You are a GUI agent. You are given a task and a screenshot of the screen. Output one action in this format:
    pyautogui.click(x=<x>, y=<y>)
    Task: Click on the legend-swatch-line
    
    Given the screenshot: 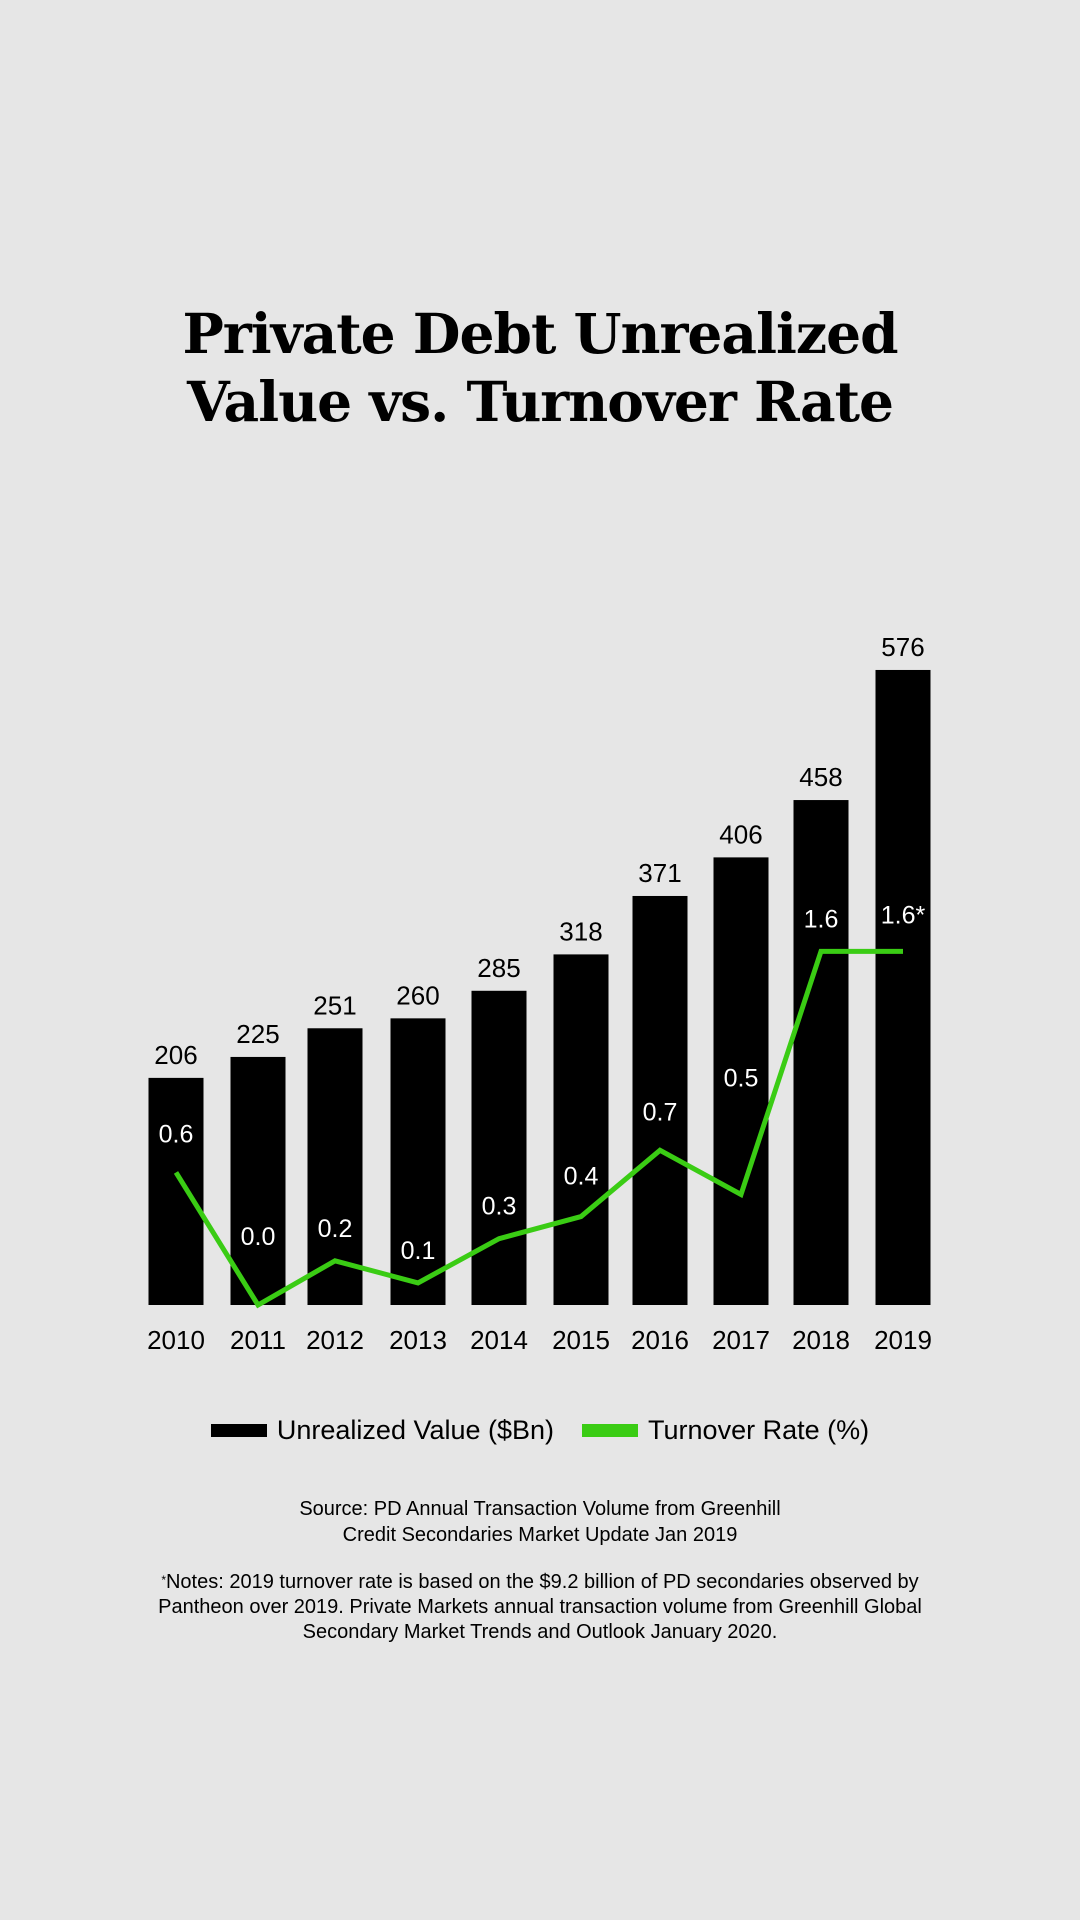 What is the action you would take?
    pyautogui.click(x=610, y=1430)
    